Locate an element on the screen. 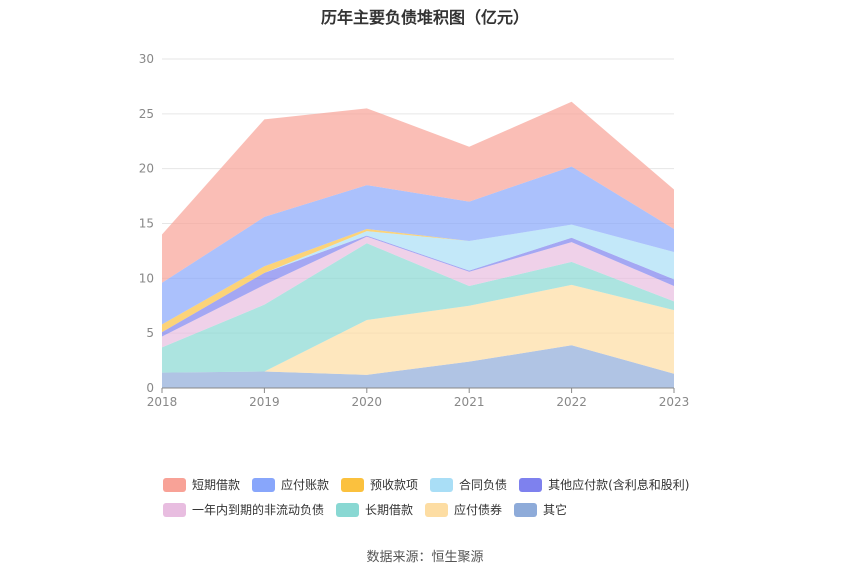 The image size is (850, 575). y-tick-label: 15 is located at coordinates (146, 224).